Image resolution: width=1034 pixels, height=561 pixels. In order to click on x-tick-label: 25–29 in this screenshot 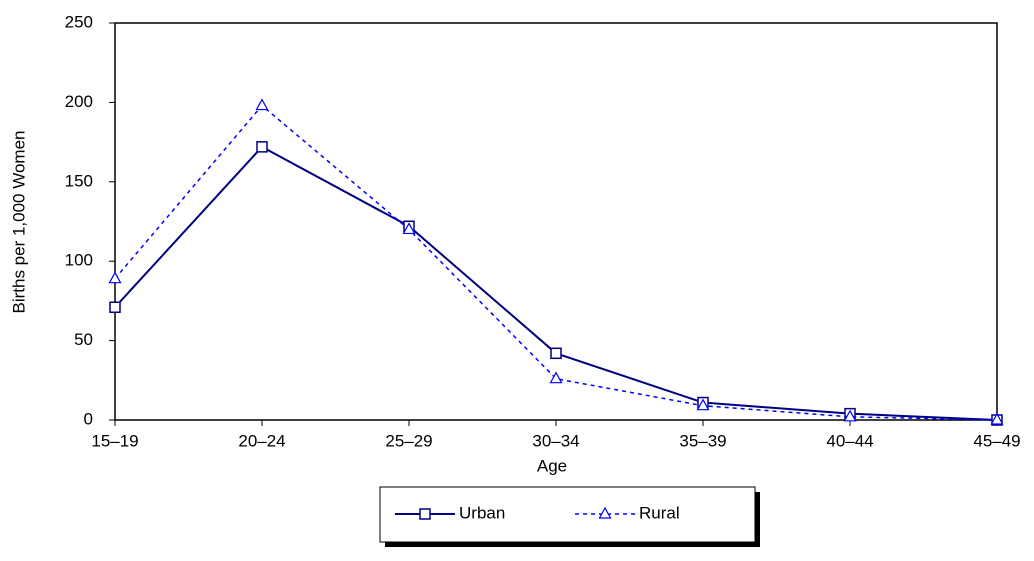, I will do `click(408, 440)`.